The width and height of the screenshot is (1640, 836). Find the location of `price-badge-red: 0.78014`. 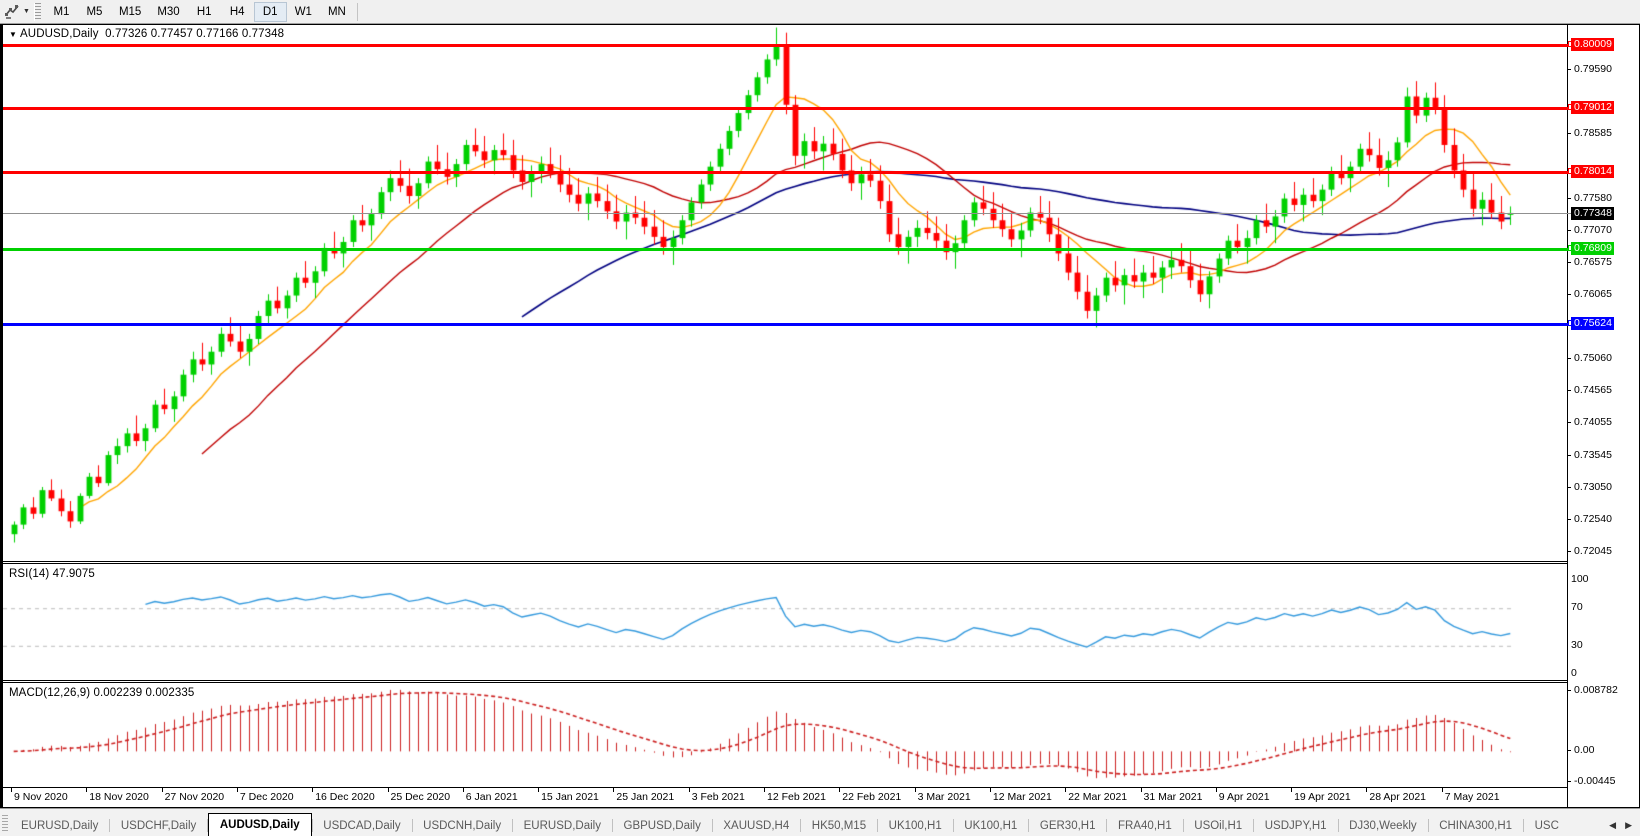

price-badge-red: 0.78014 is located at coordinates (1592, 171).